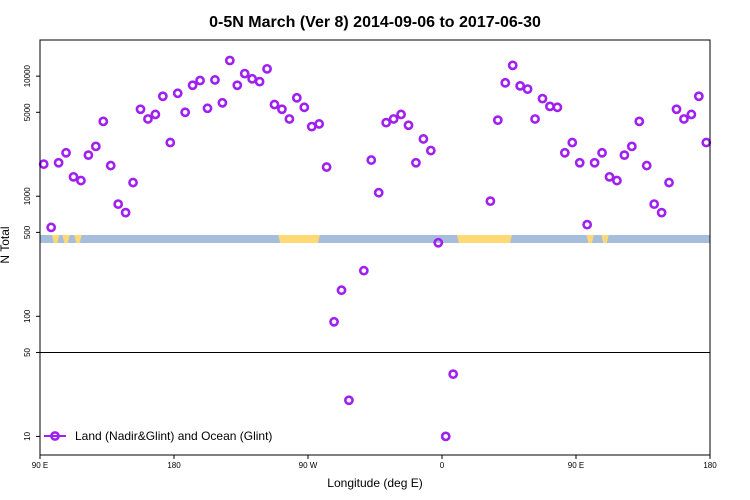 Image resolution: width=750 pixels, height=500 pixels. What do you see at coordinates (27, 351) in the screenshot?
I see `y-tick-label: 50` at bounding box center [27, 351].